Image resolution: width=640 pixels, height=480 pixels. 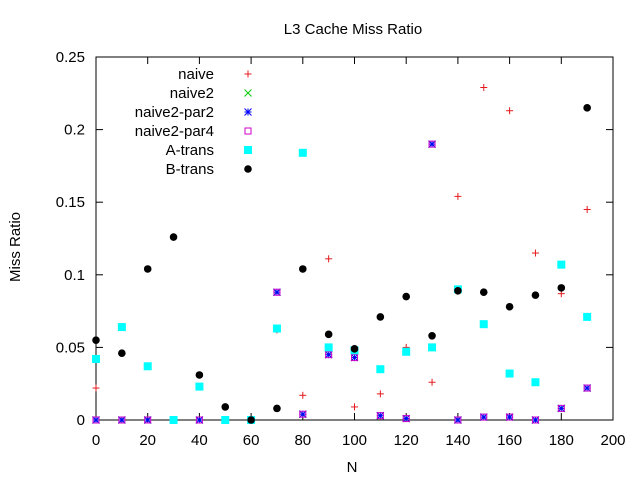 What do you see at coordinates (70, 57) in the screenshot?
I see `y-tick-label: 0.25` at bounding box center [70, 57].